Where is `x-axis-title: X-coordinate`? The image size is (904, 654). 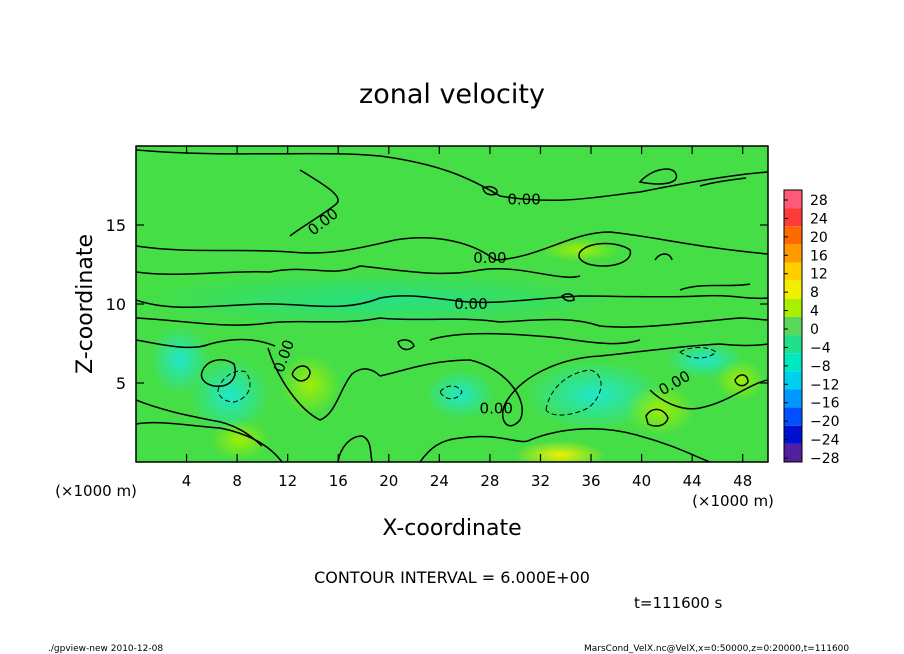 x-axis-title: X-coordinate is located at coordinates (451, 528).